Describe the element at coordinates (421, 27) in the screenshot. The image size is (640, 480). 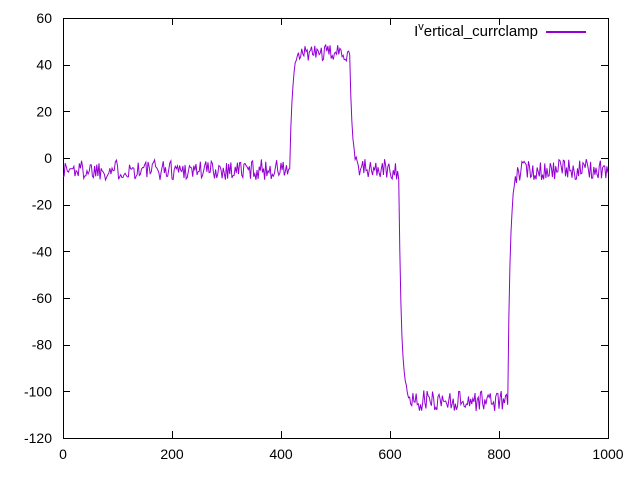
I see `legend-label-superscript: v` at that location.